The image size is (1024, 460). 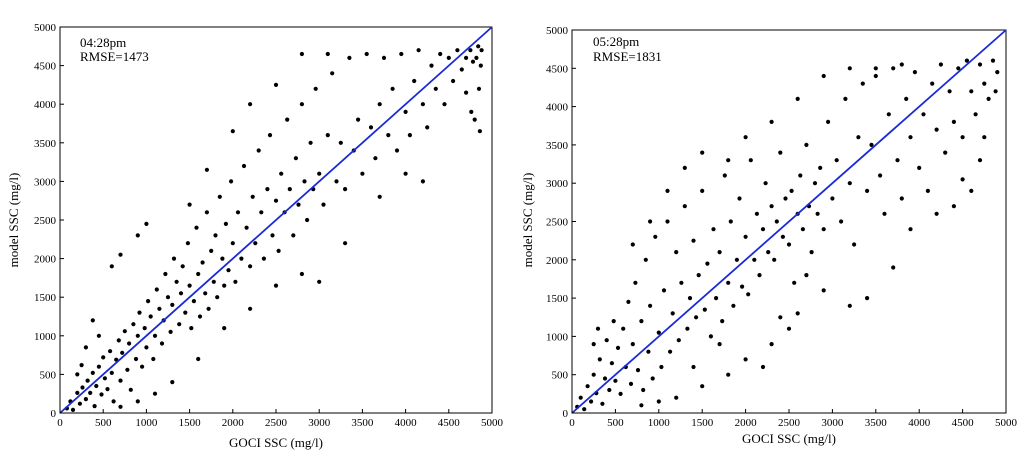 I want to click on time-annotation: 04:28pm, so click(x=103, y=42).